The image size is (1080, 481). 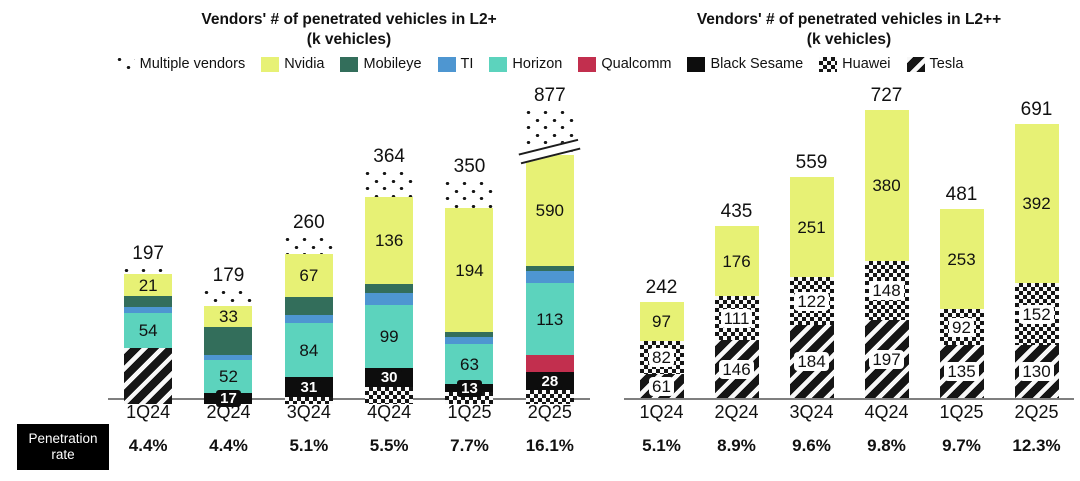 I want to click on bar-segment-nvidia: 590, so click(x=549, y=202).